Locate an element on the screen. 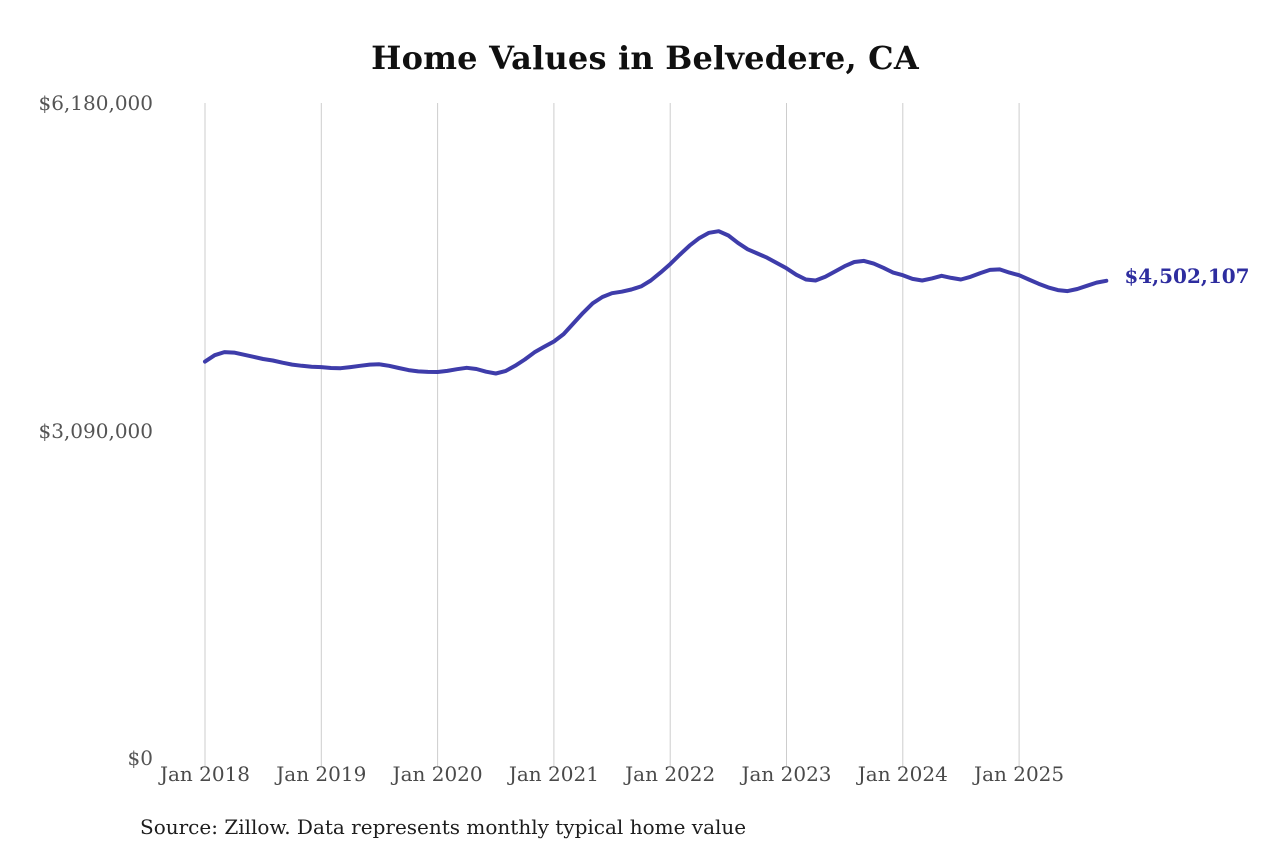 The width and height of the screenshot is (1280, 853). chart-title: Home Values in Belvedere, CA is located at coordinates (645, 58).